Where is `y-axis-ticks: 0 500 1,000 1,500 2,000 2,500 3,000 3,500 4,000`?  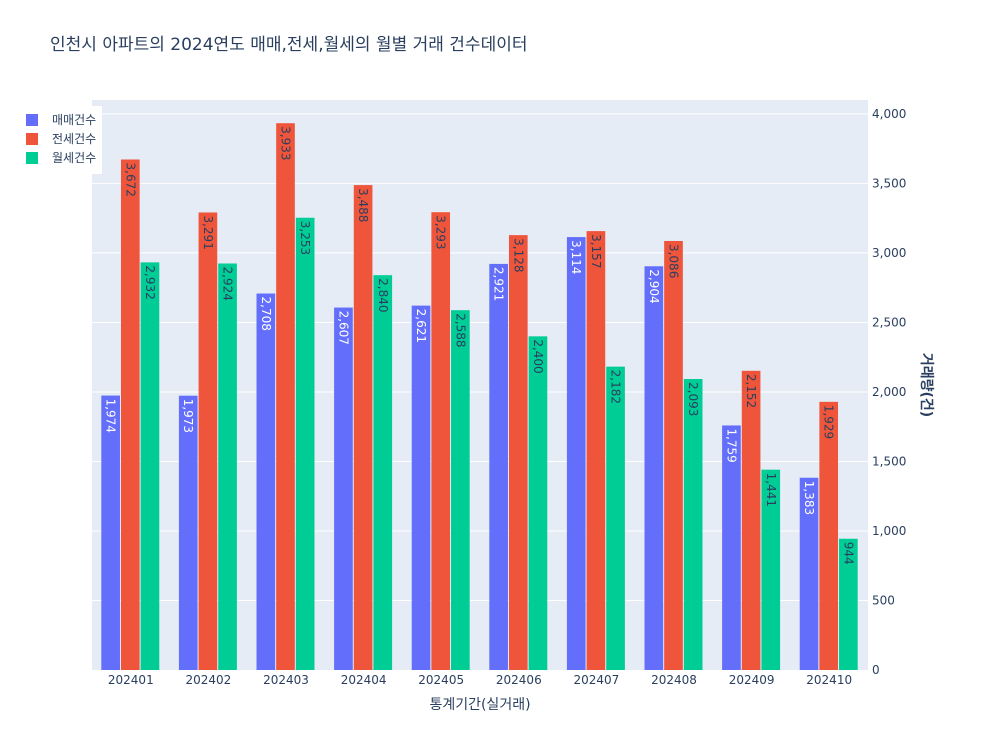
y-axis-ticks: 0 500 1,000 1,500 2,000 2,500 3,000 3,500 4,000 is located at coordinates (889, 392).